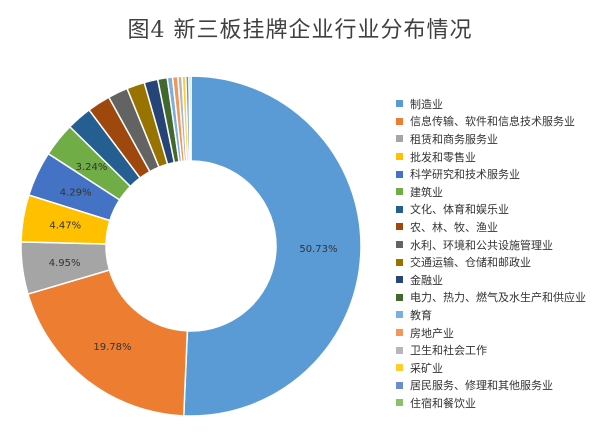 The height and width of the screenshot is (442, 600). Describe the element at coordinates (300, 30) in the screenshot. I see `chart-title: 图4 新三板挂牌企业行业分布情况` at that location.